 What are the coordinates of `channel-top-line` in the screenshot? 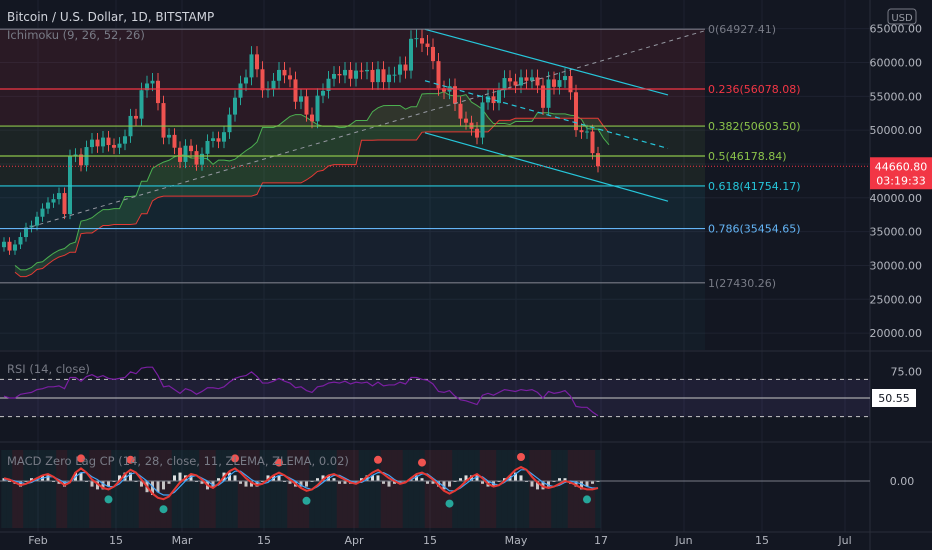 It's located at (546, 62).